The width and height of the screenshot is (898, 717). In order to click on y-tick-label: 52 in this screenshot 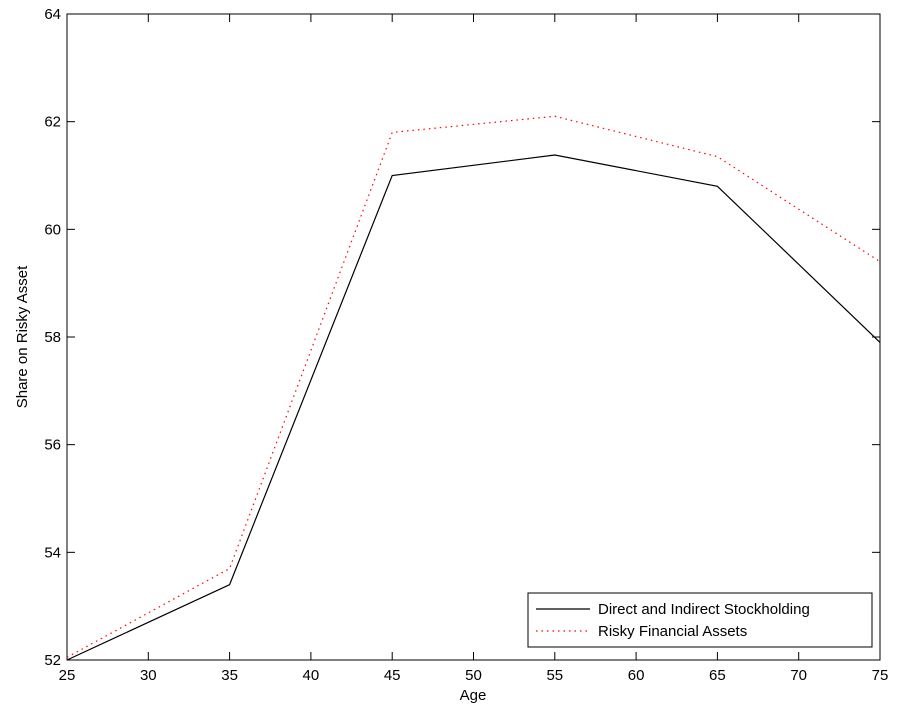, I will do `click(52, 660)`.